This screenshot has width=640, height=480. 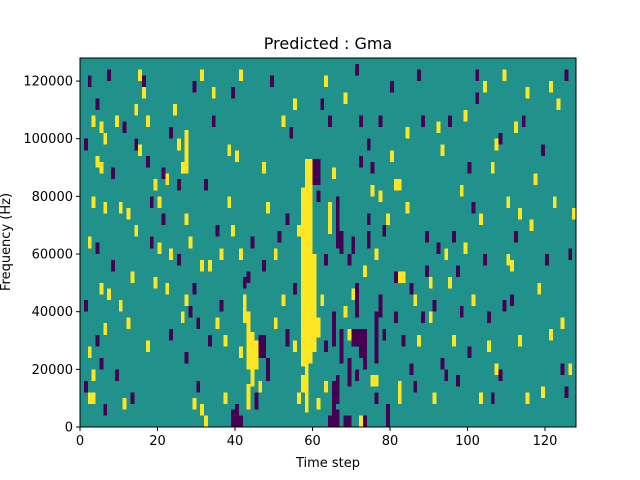 What do you see at coordinates (52, 197) in the screenshot?
I see `y-tick-label: 80000` at bounding box center [52, 197].